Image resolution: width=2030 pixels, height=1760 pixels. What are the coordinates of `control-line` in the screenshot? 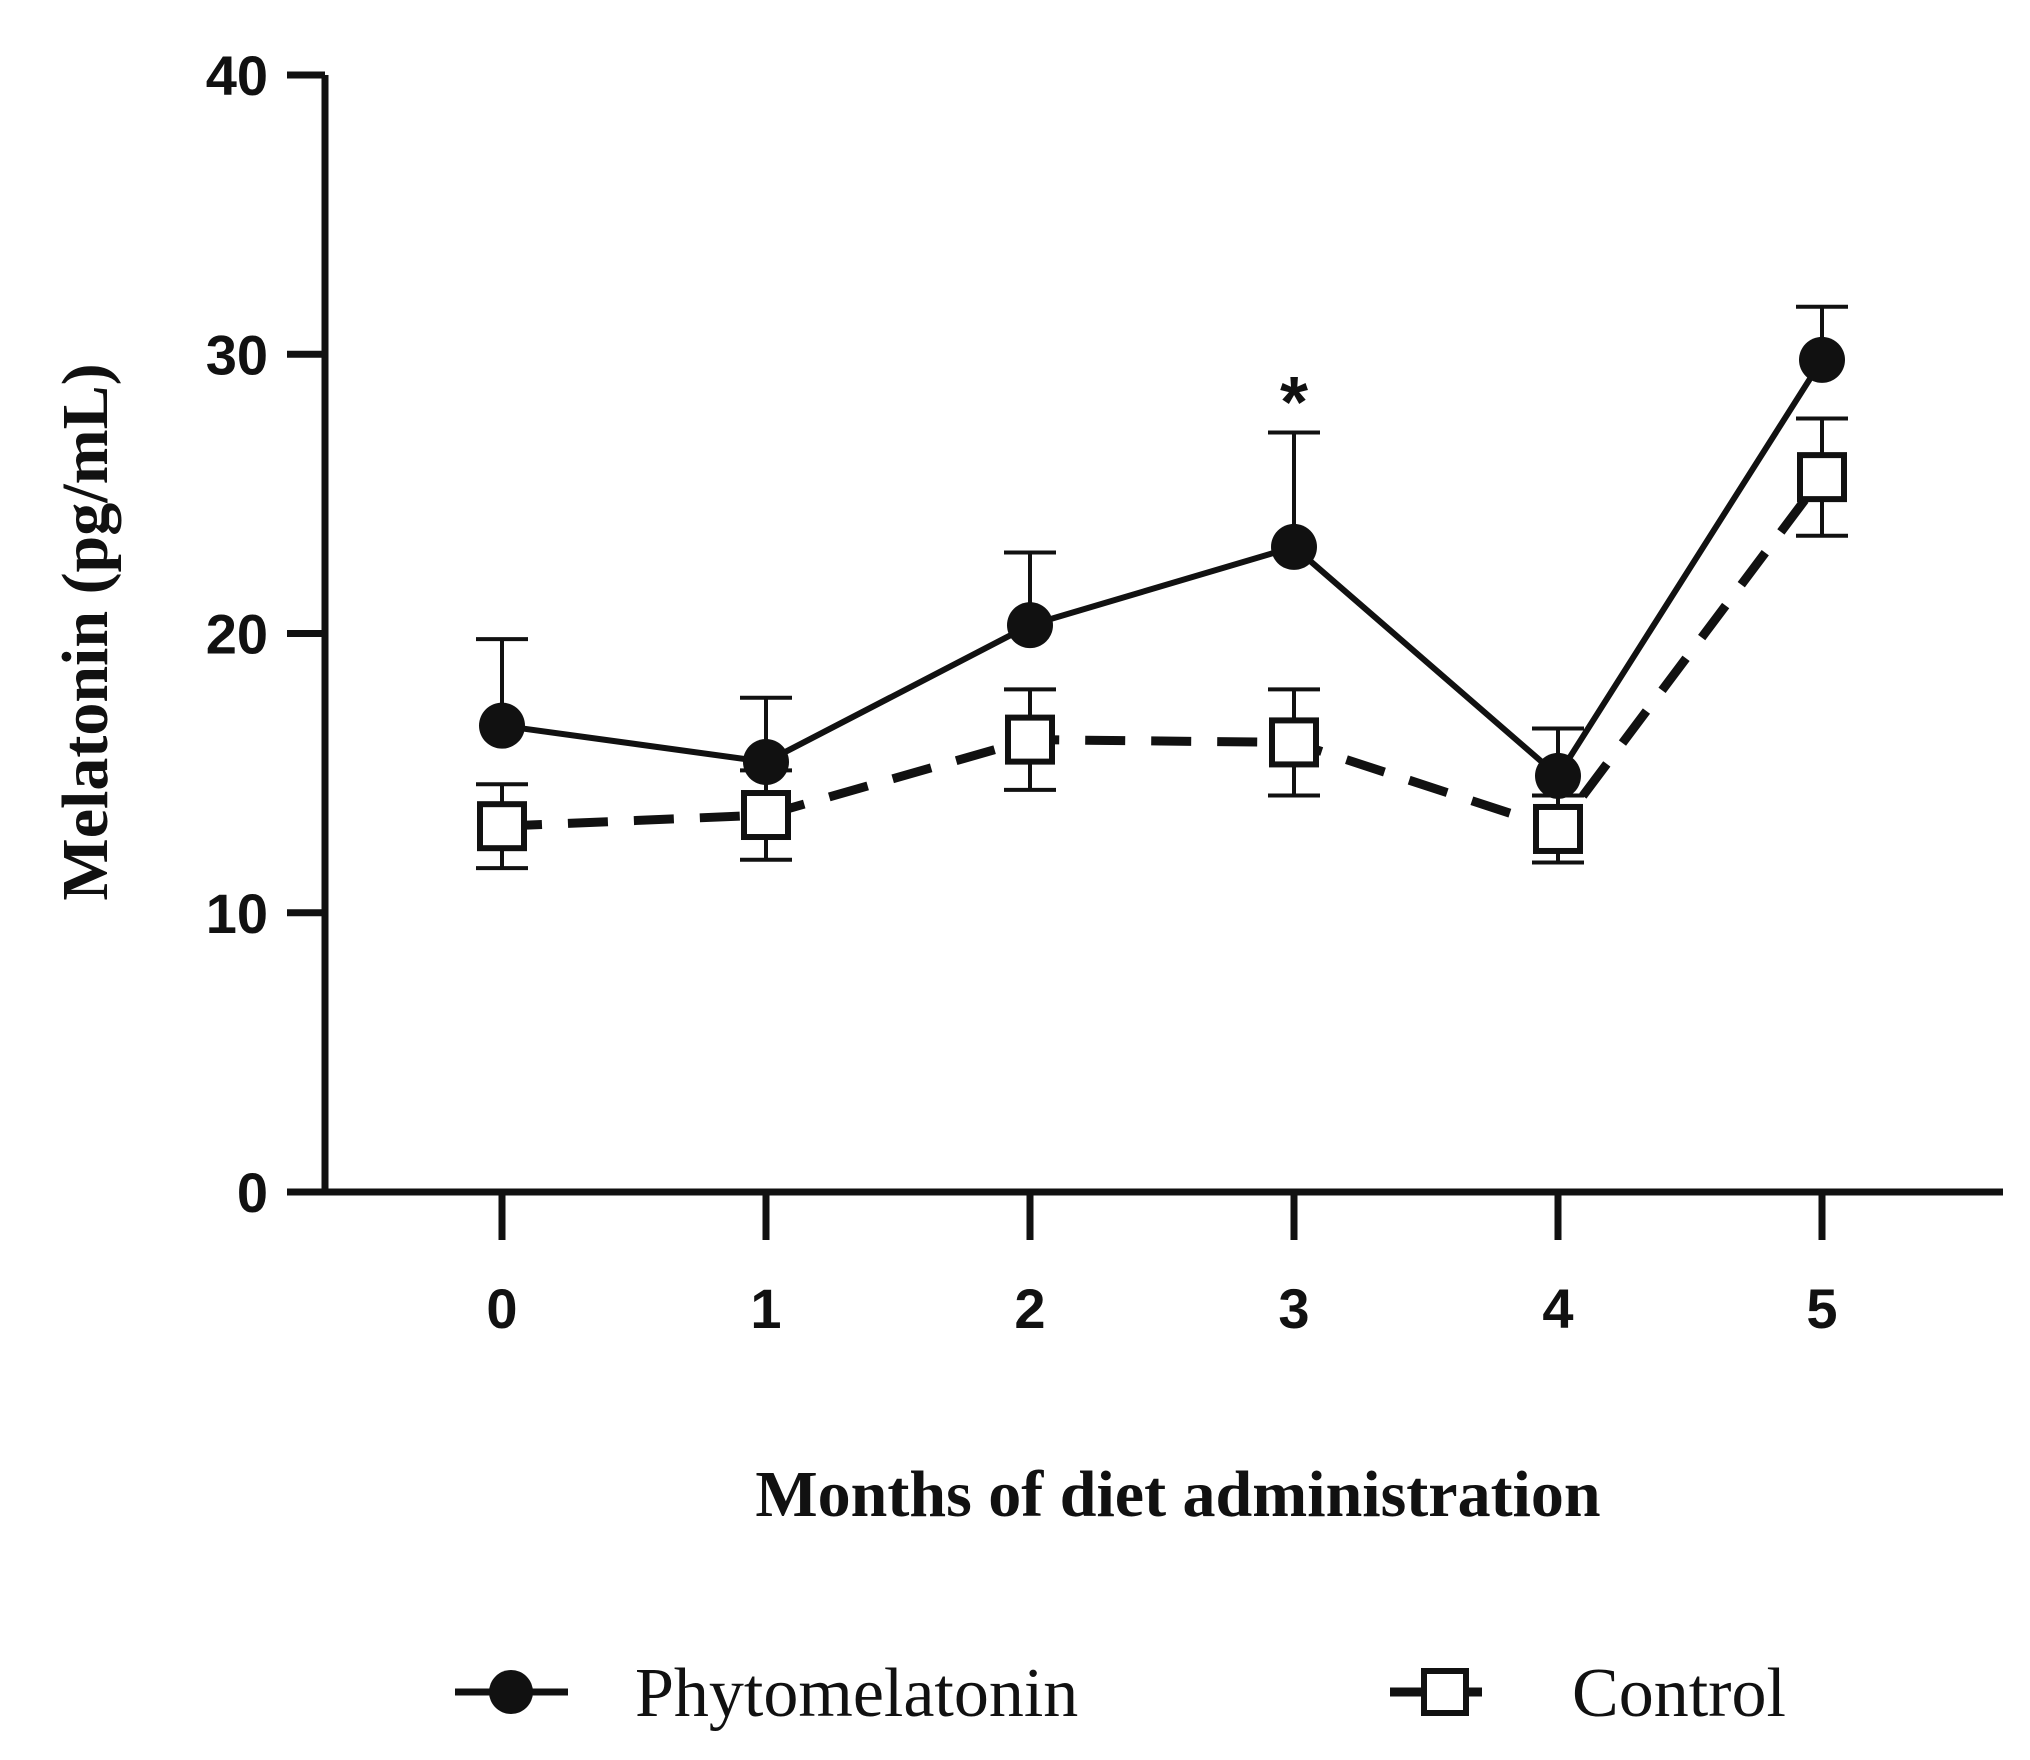 It's located at (1163, 654).